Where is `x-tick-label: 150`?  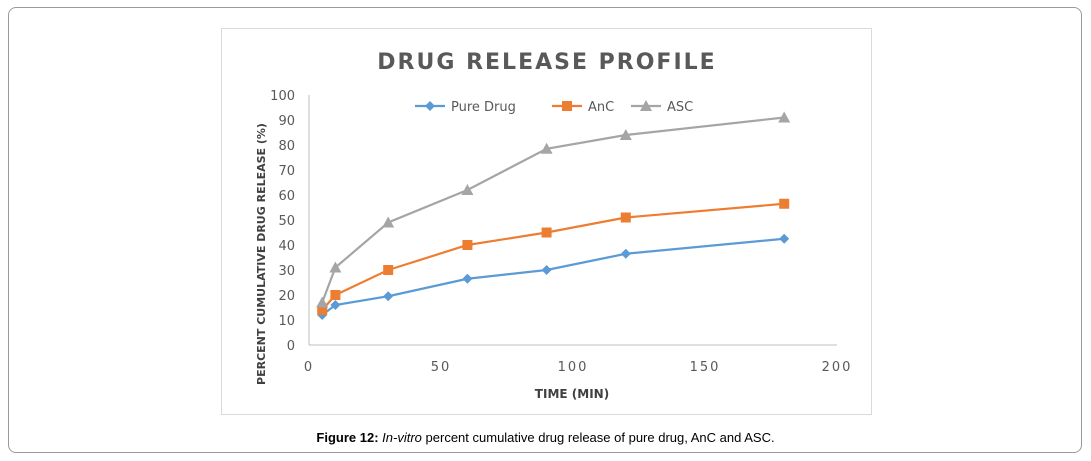 x-tick-label: 150 is located at coordinates (705, 367).